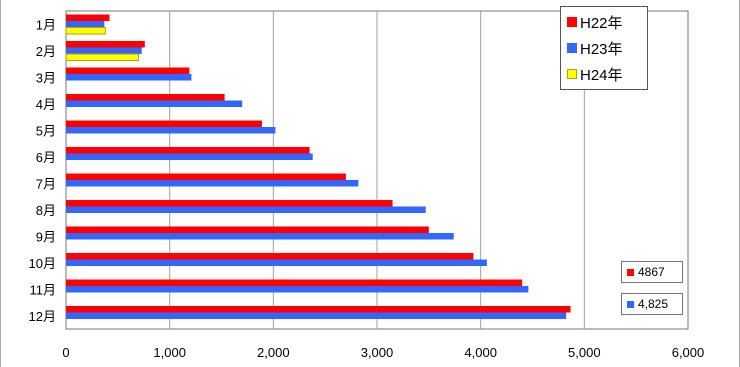  I want to click on legend-item-h23: H23年, so click(595, 48).